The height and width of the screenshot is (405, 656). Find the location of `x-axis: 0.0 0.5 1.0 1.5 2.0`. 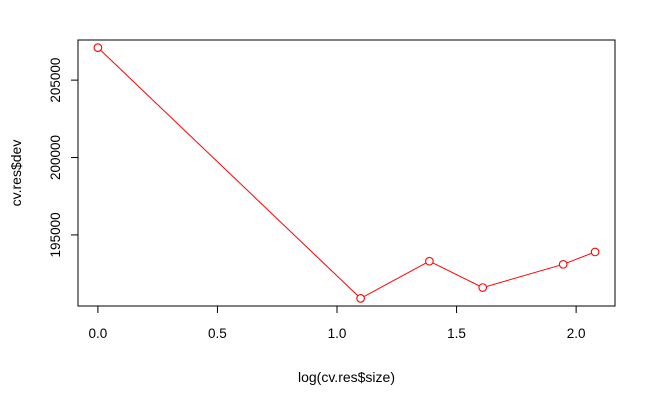

x-axis: 0.0 0.5 1.0 1.5 2.0 is located at coordinates (337, 323).